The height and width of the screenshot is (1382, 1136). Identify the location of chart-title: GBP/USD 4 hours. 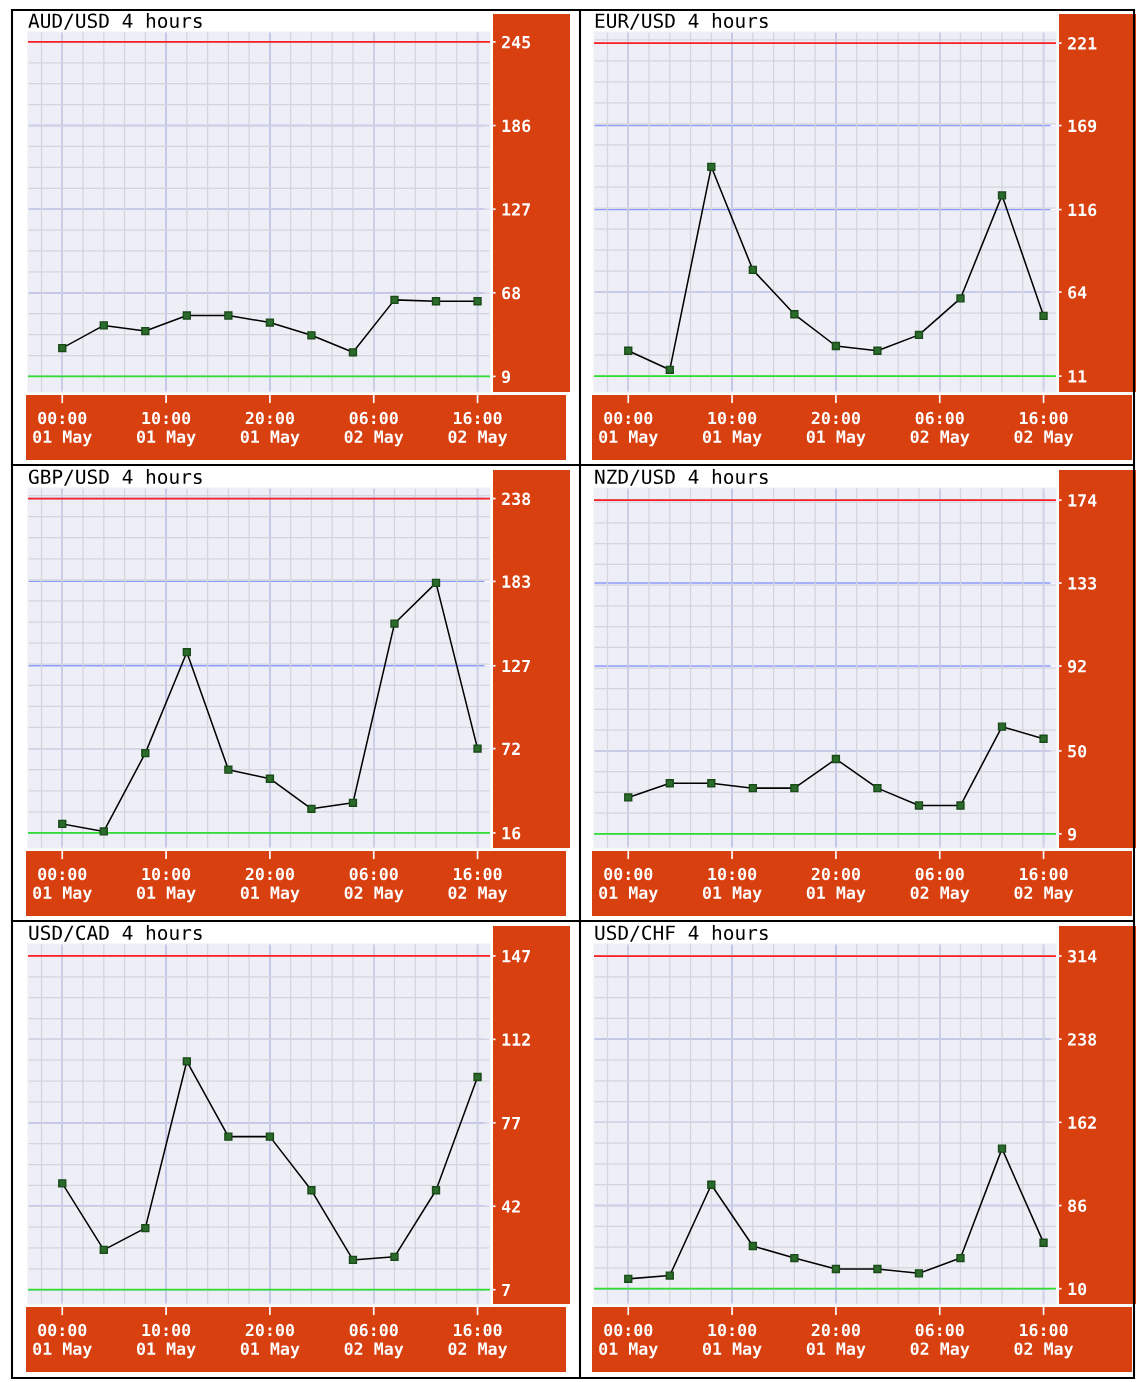
(115, 477).